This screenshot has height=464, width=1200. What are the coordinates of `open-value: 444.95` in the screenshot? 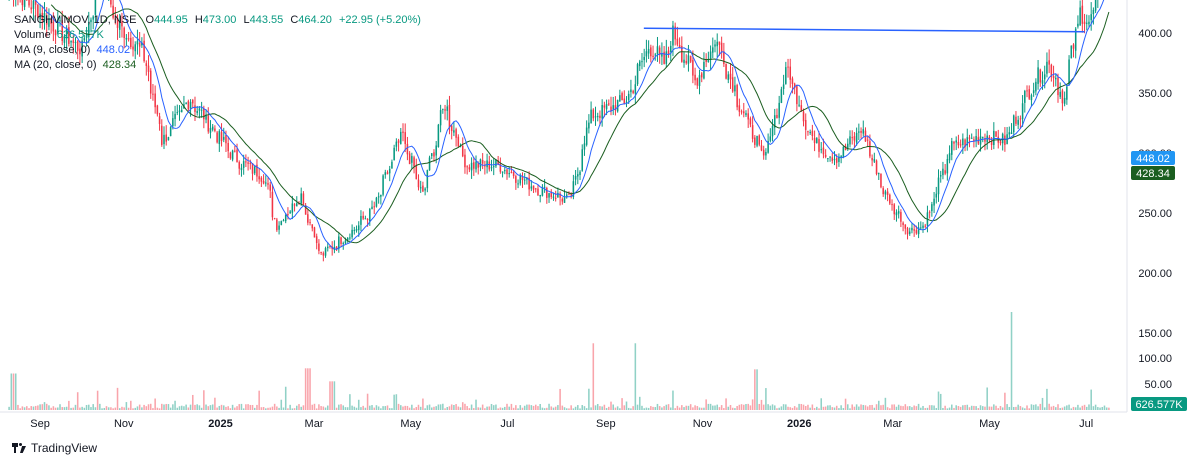 It's located at (171, 20).